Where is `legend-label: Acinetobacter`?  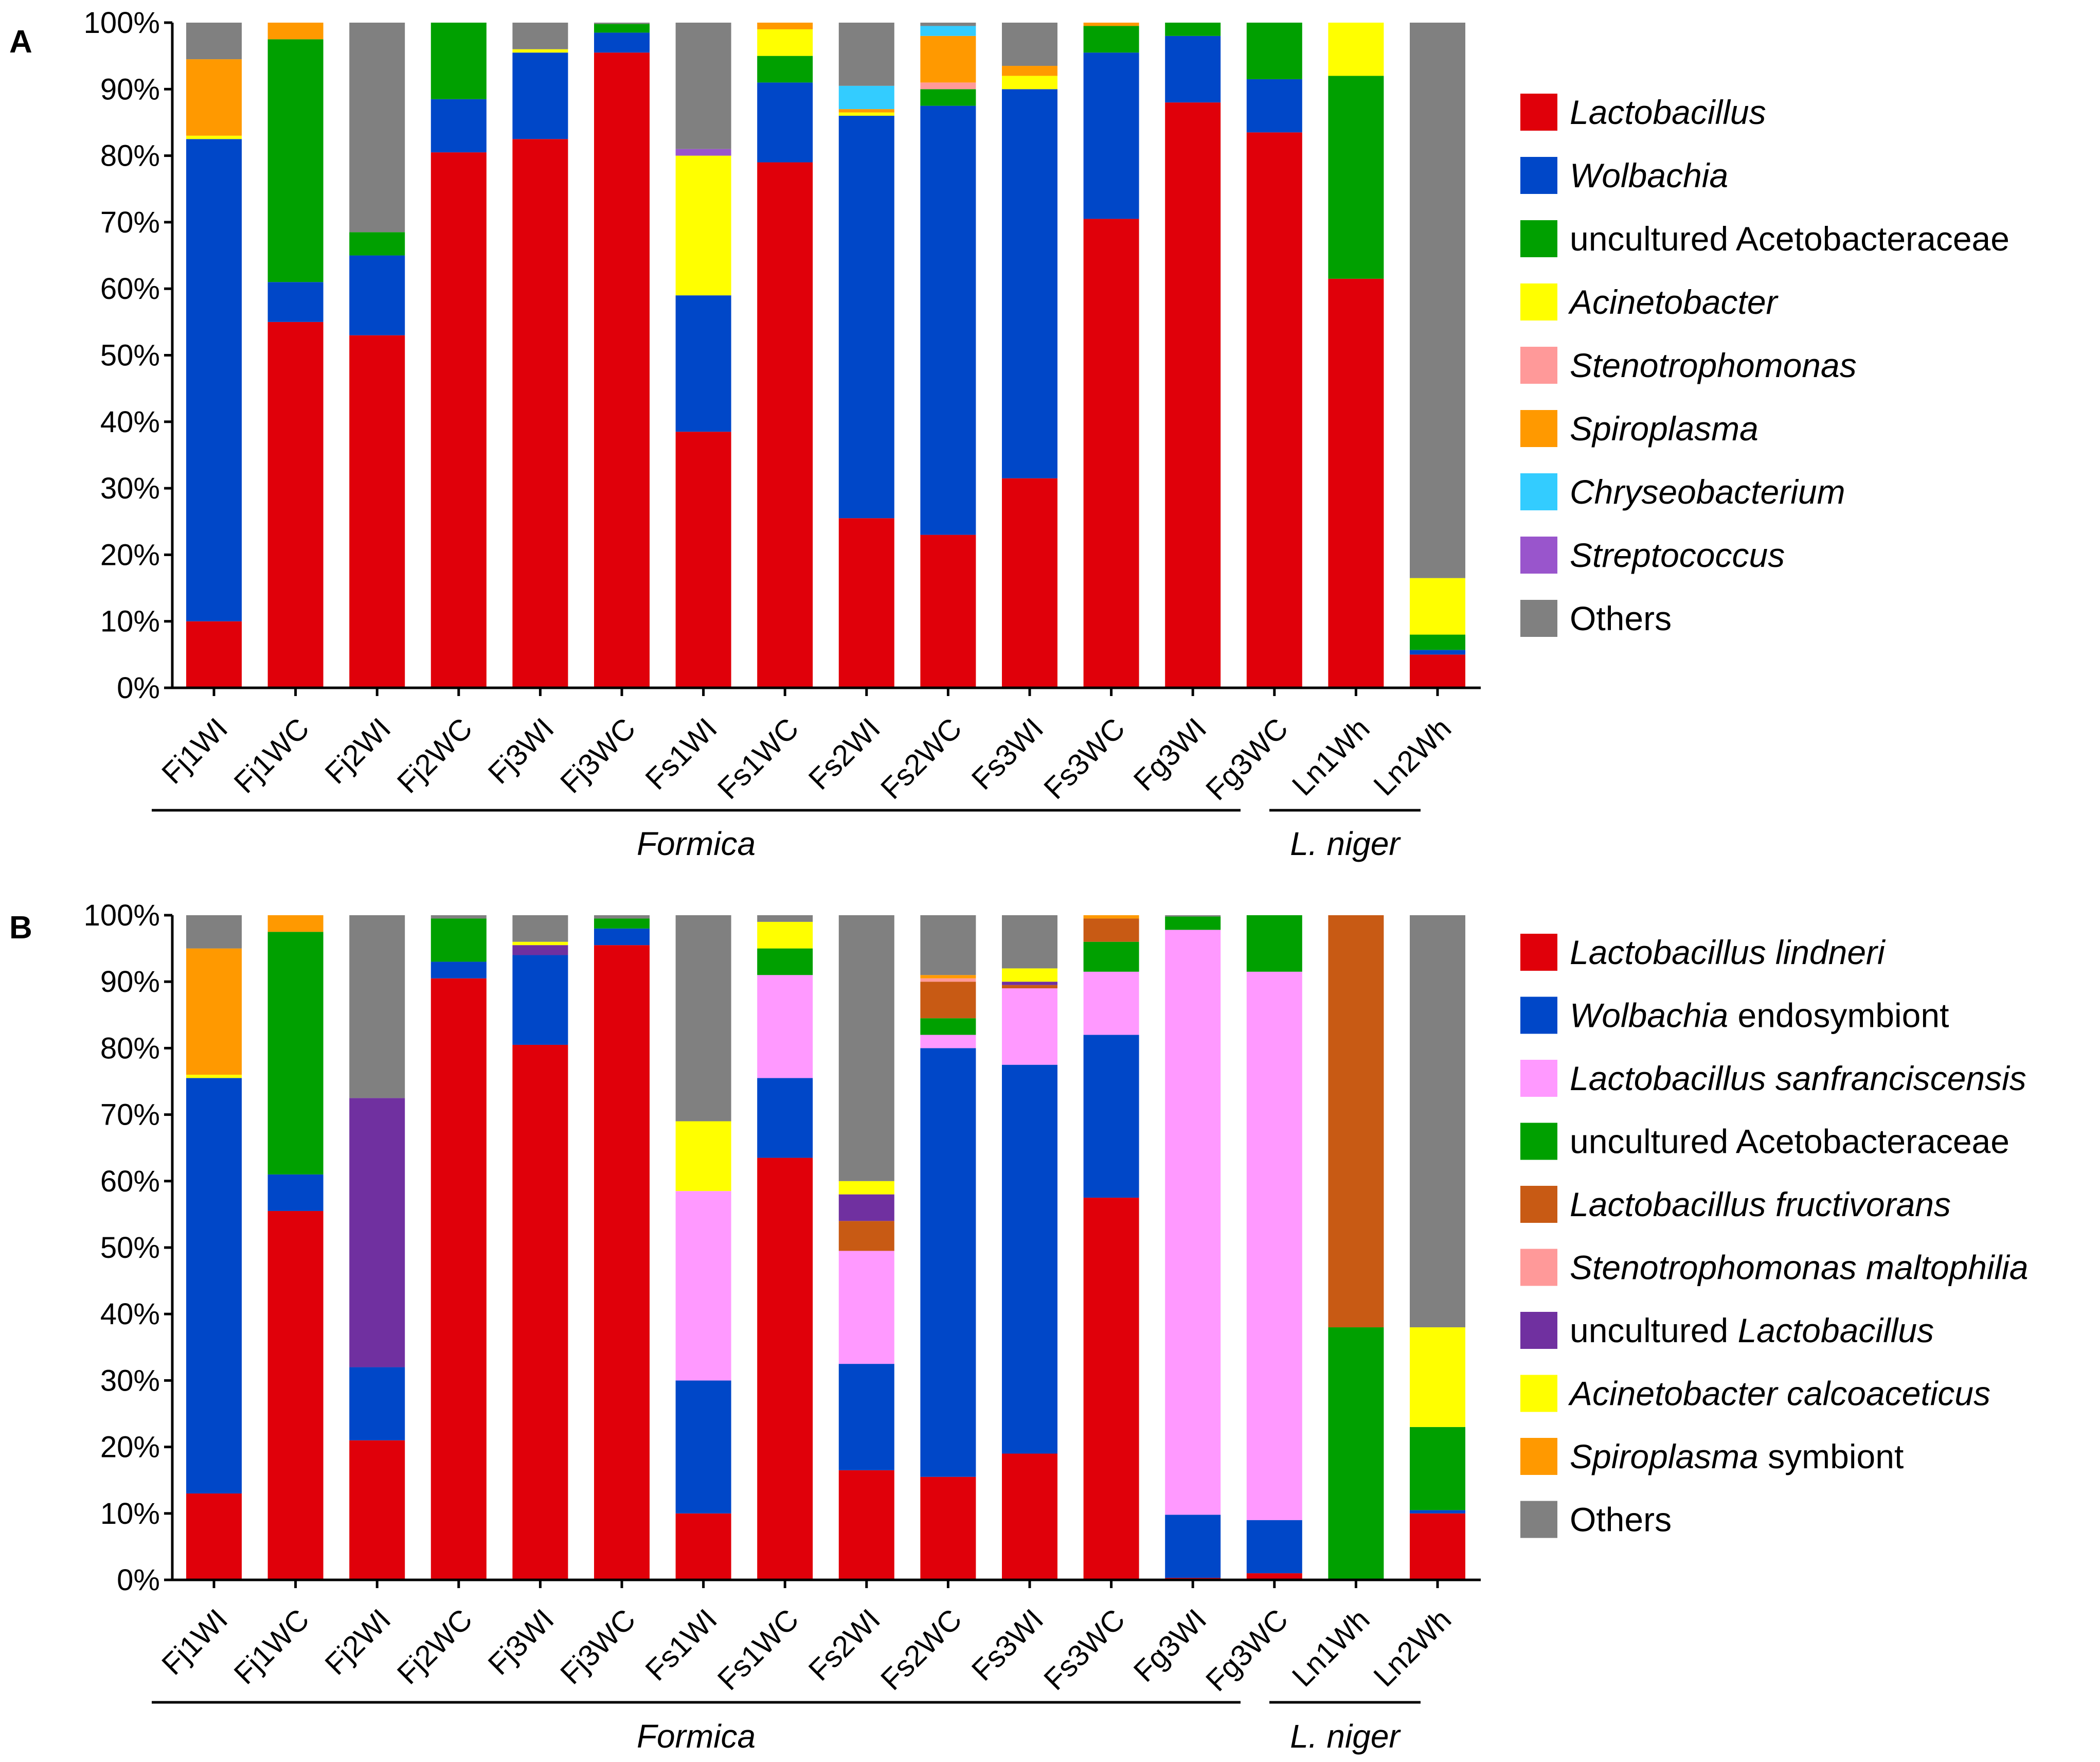
legend-label: Acinetobacter is located at coordinates (1673, 302).